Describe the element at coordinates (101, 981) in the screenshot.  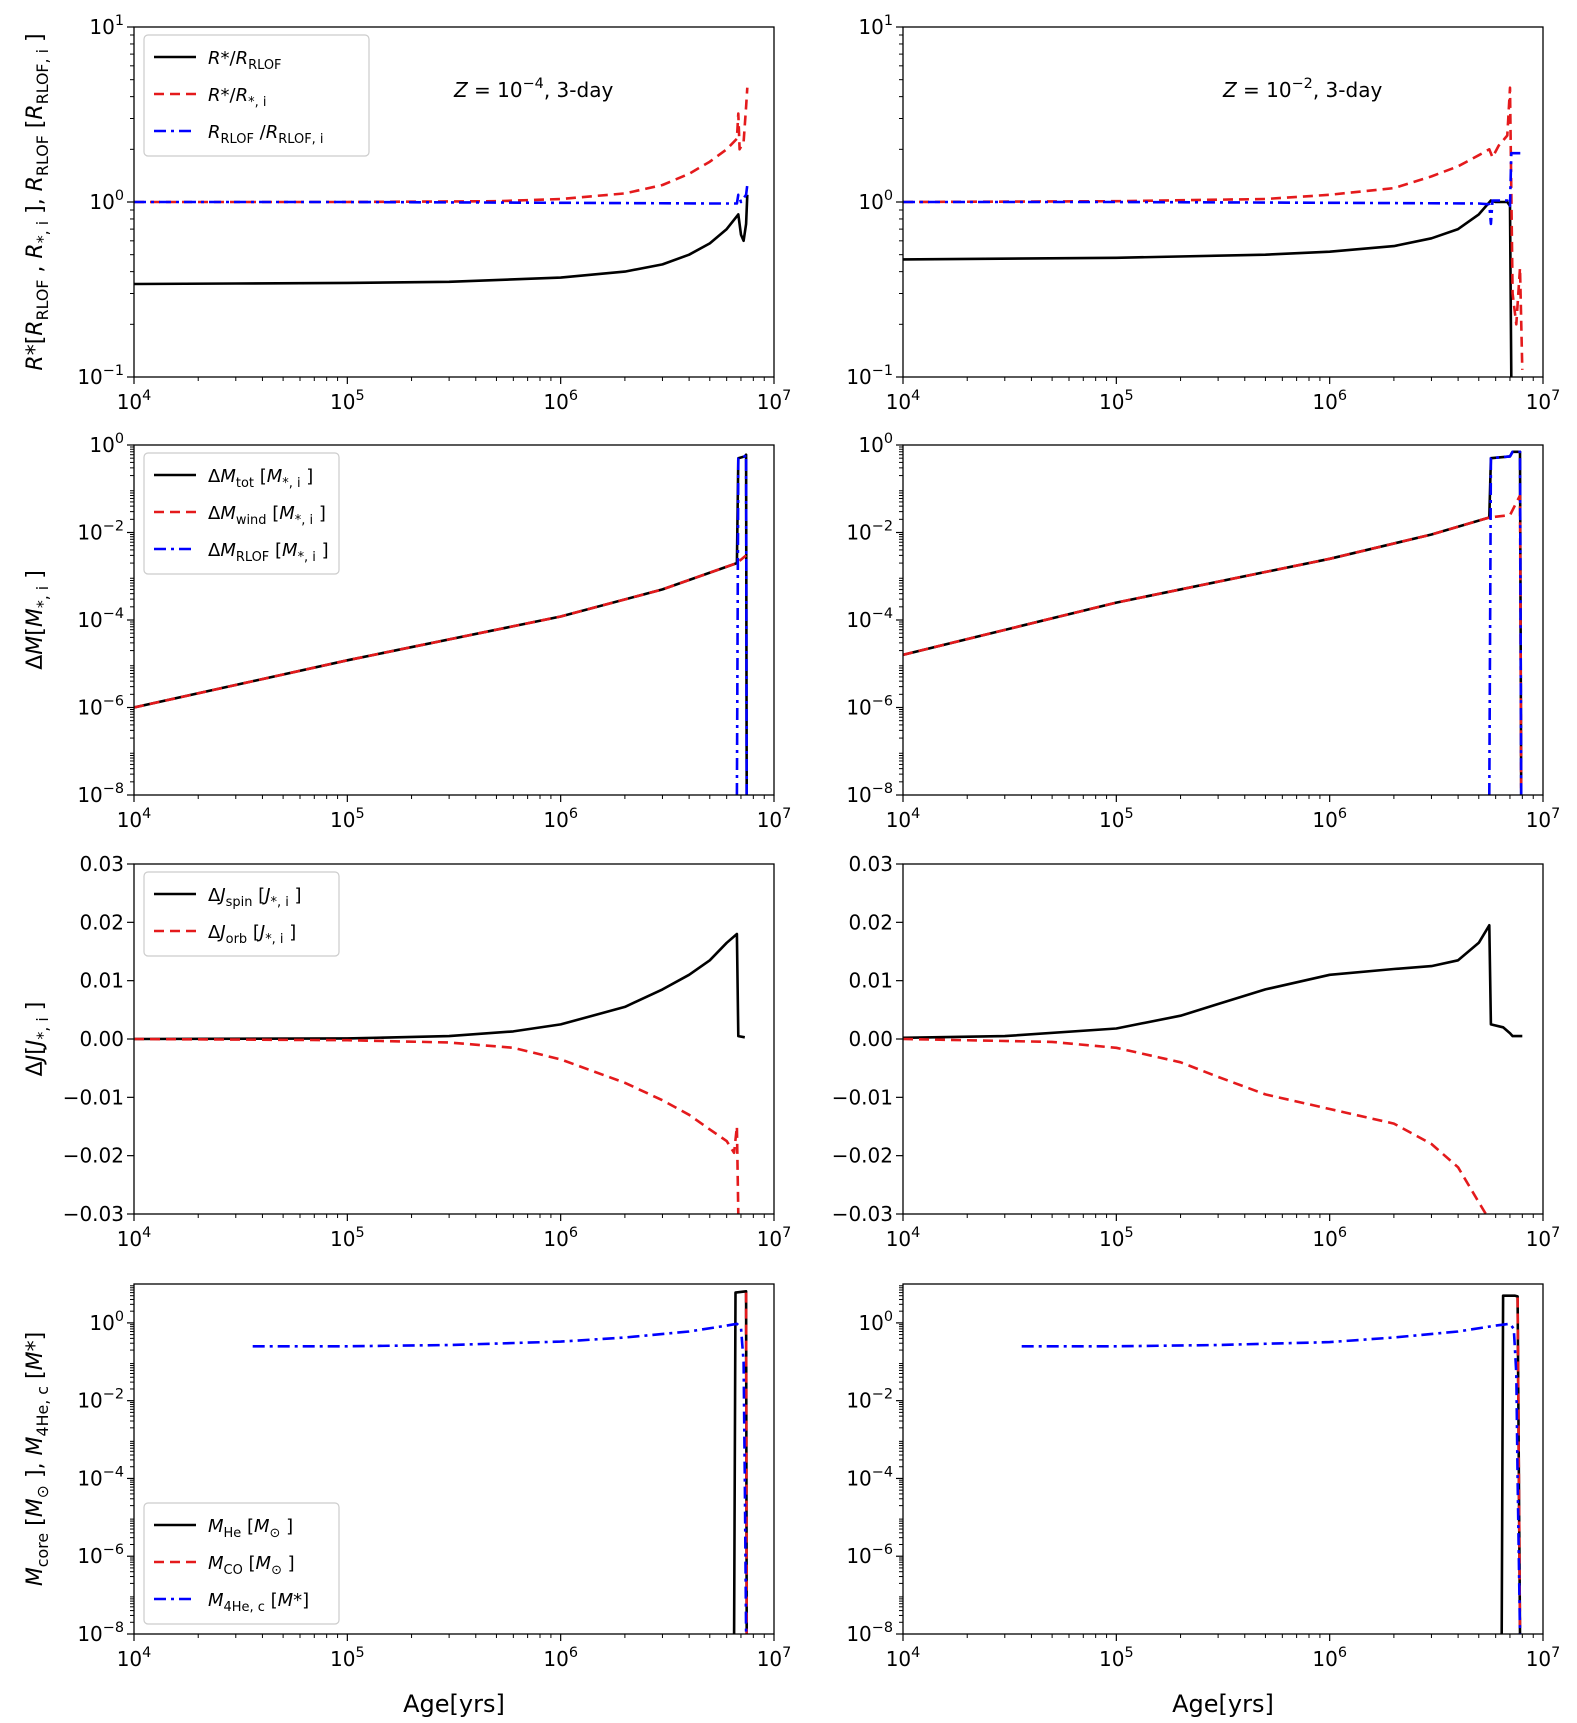
I see `y-tick-label: 0.01` at that location.